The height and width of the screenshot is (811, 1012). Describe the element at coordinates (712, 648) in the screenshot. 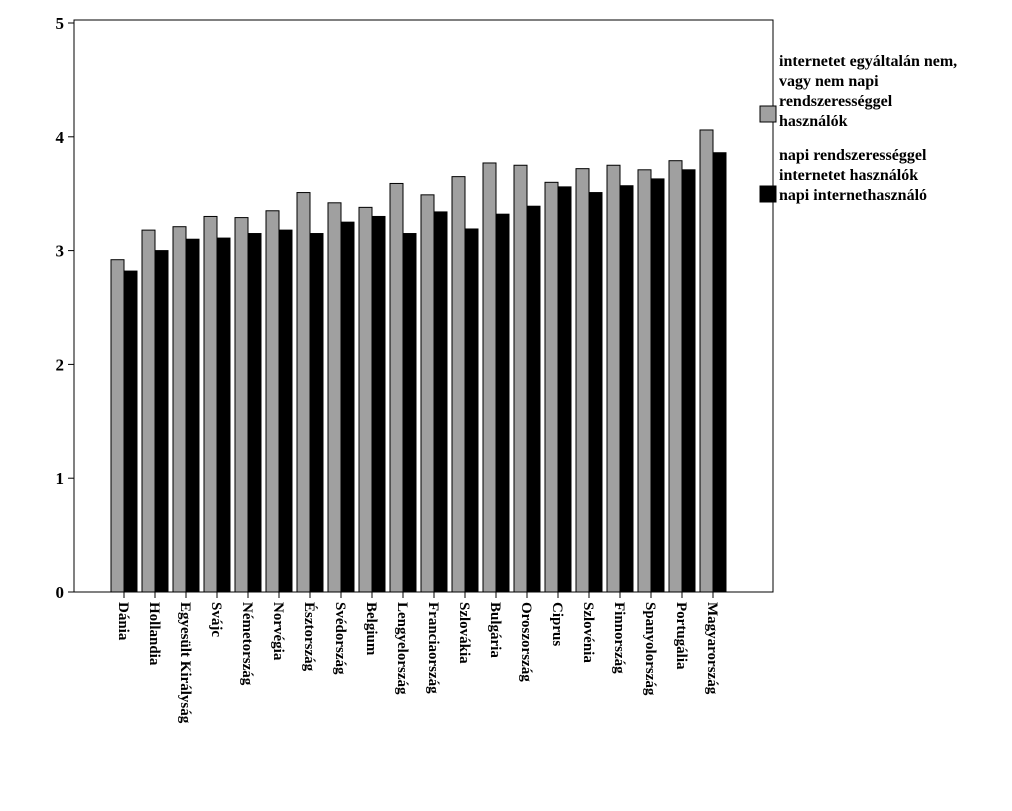

I see `category-label: Magyarország` at that location.